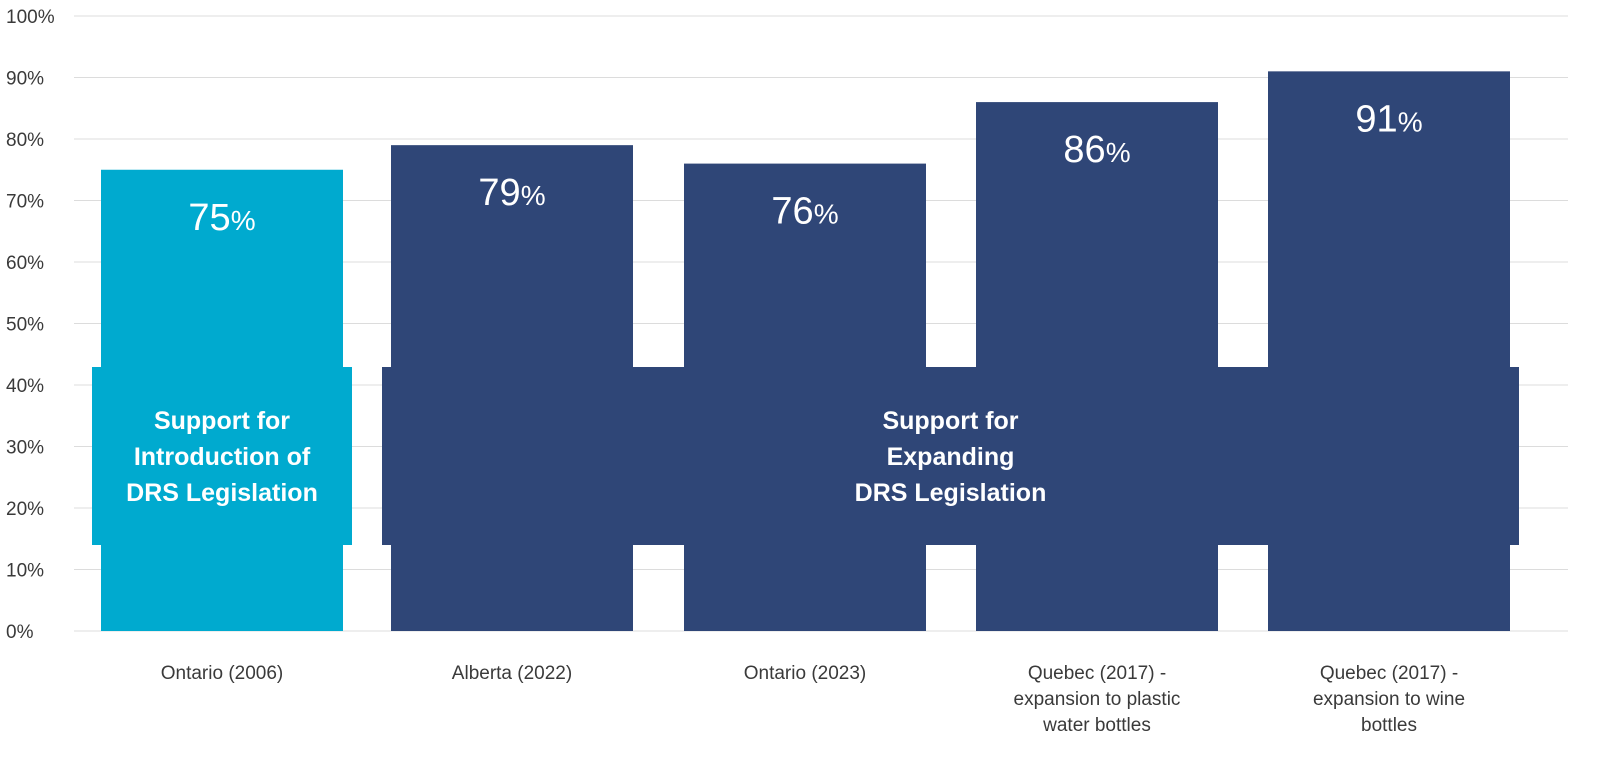 The width and height of the screenshot is (1612, 759). I want to click on group-band, so click(222, 456).